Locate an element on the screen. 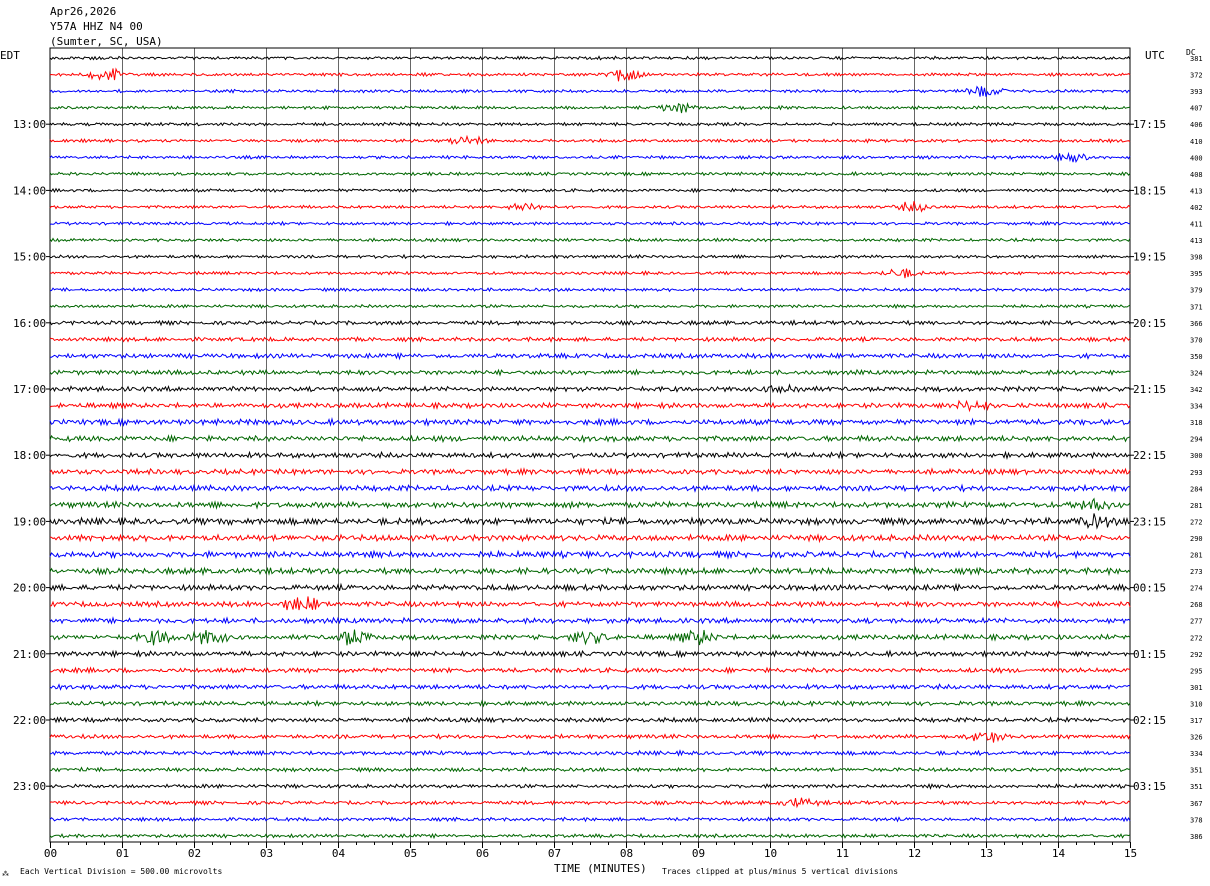  x-tick-label-12: 12 is located at coordinates (914, 853).